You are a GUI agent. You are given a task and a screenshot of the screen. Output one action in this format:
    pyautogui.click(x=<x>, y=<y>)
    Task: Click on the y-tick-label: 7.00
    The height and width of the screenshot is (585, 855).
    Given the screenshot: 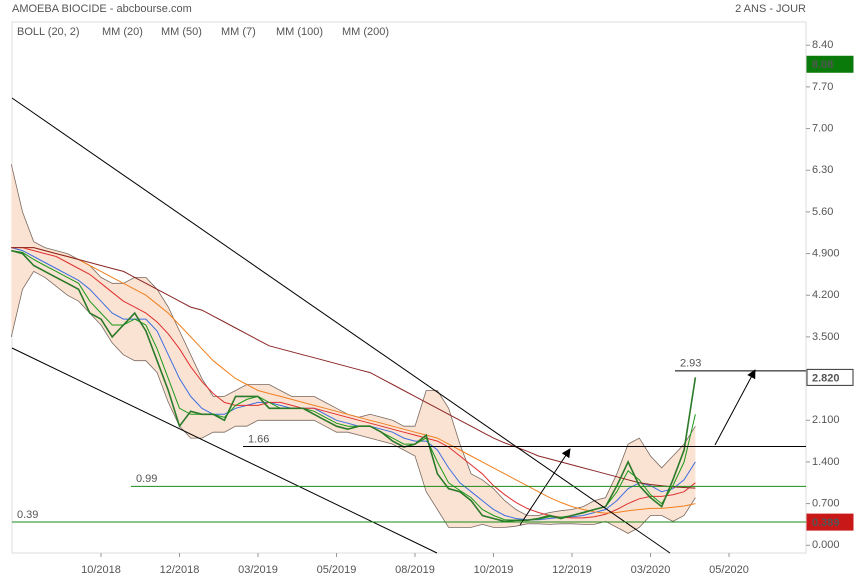 What is the action you would take?
    pyautogui.click(x=822, y=128)
    